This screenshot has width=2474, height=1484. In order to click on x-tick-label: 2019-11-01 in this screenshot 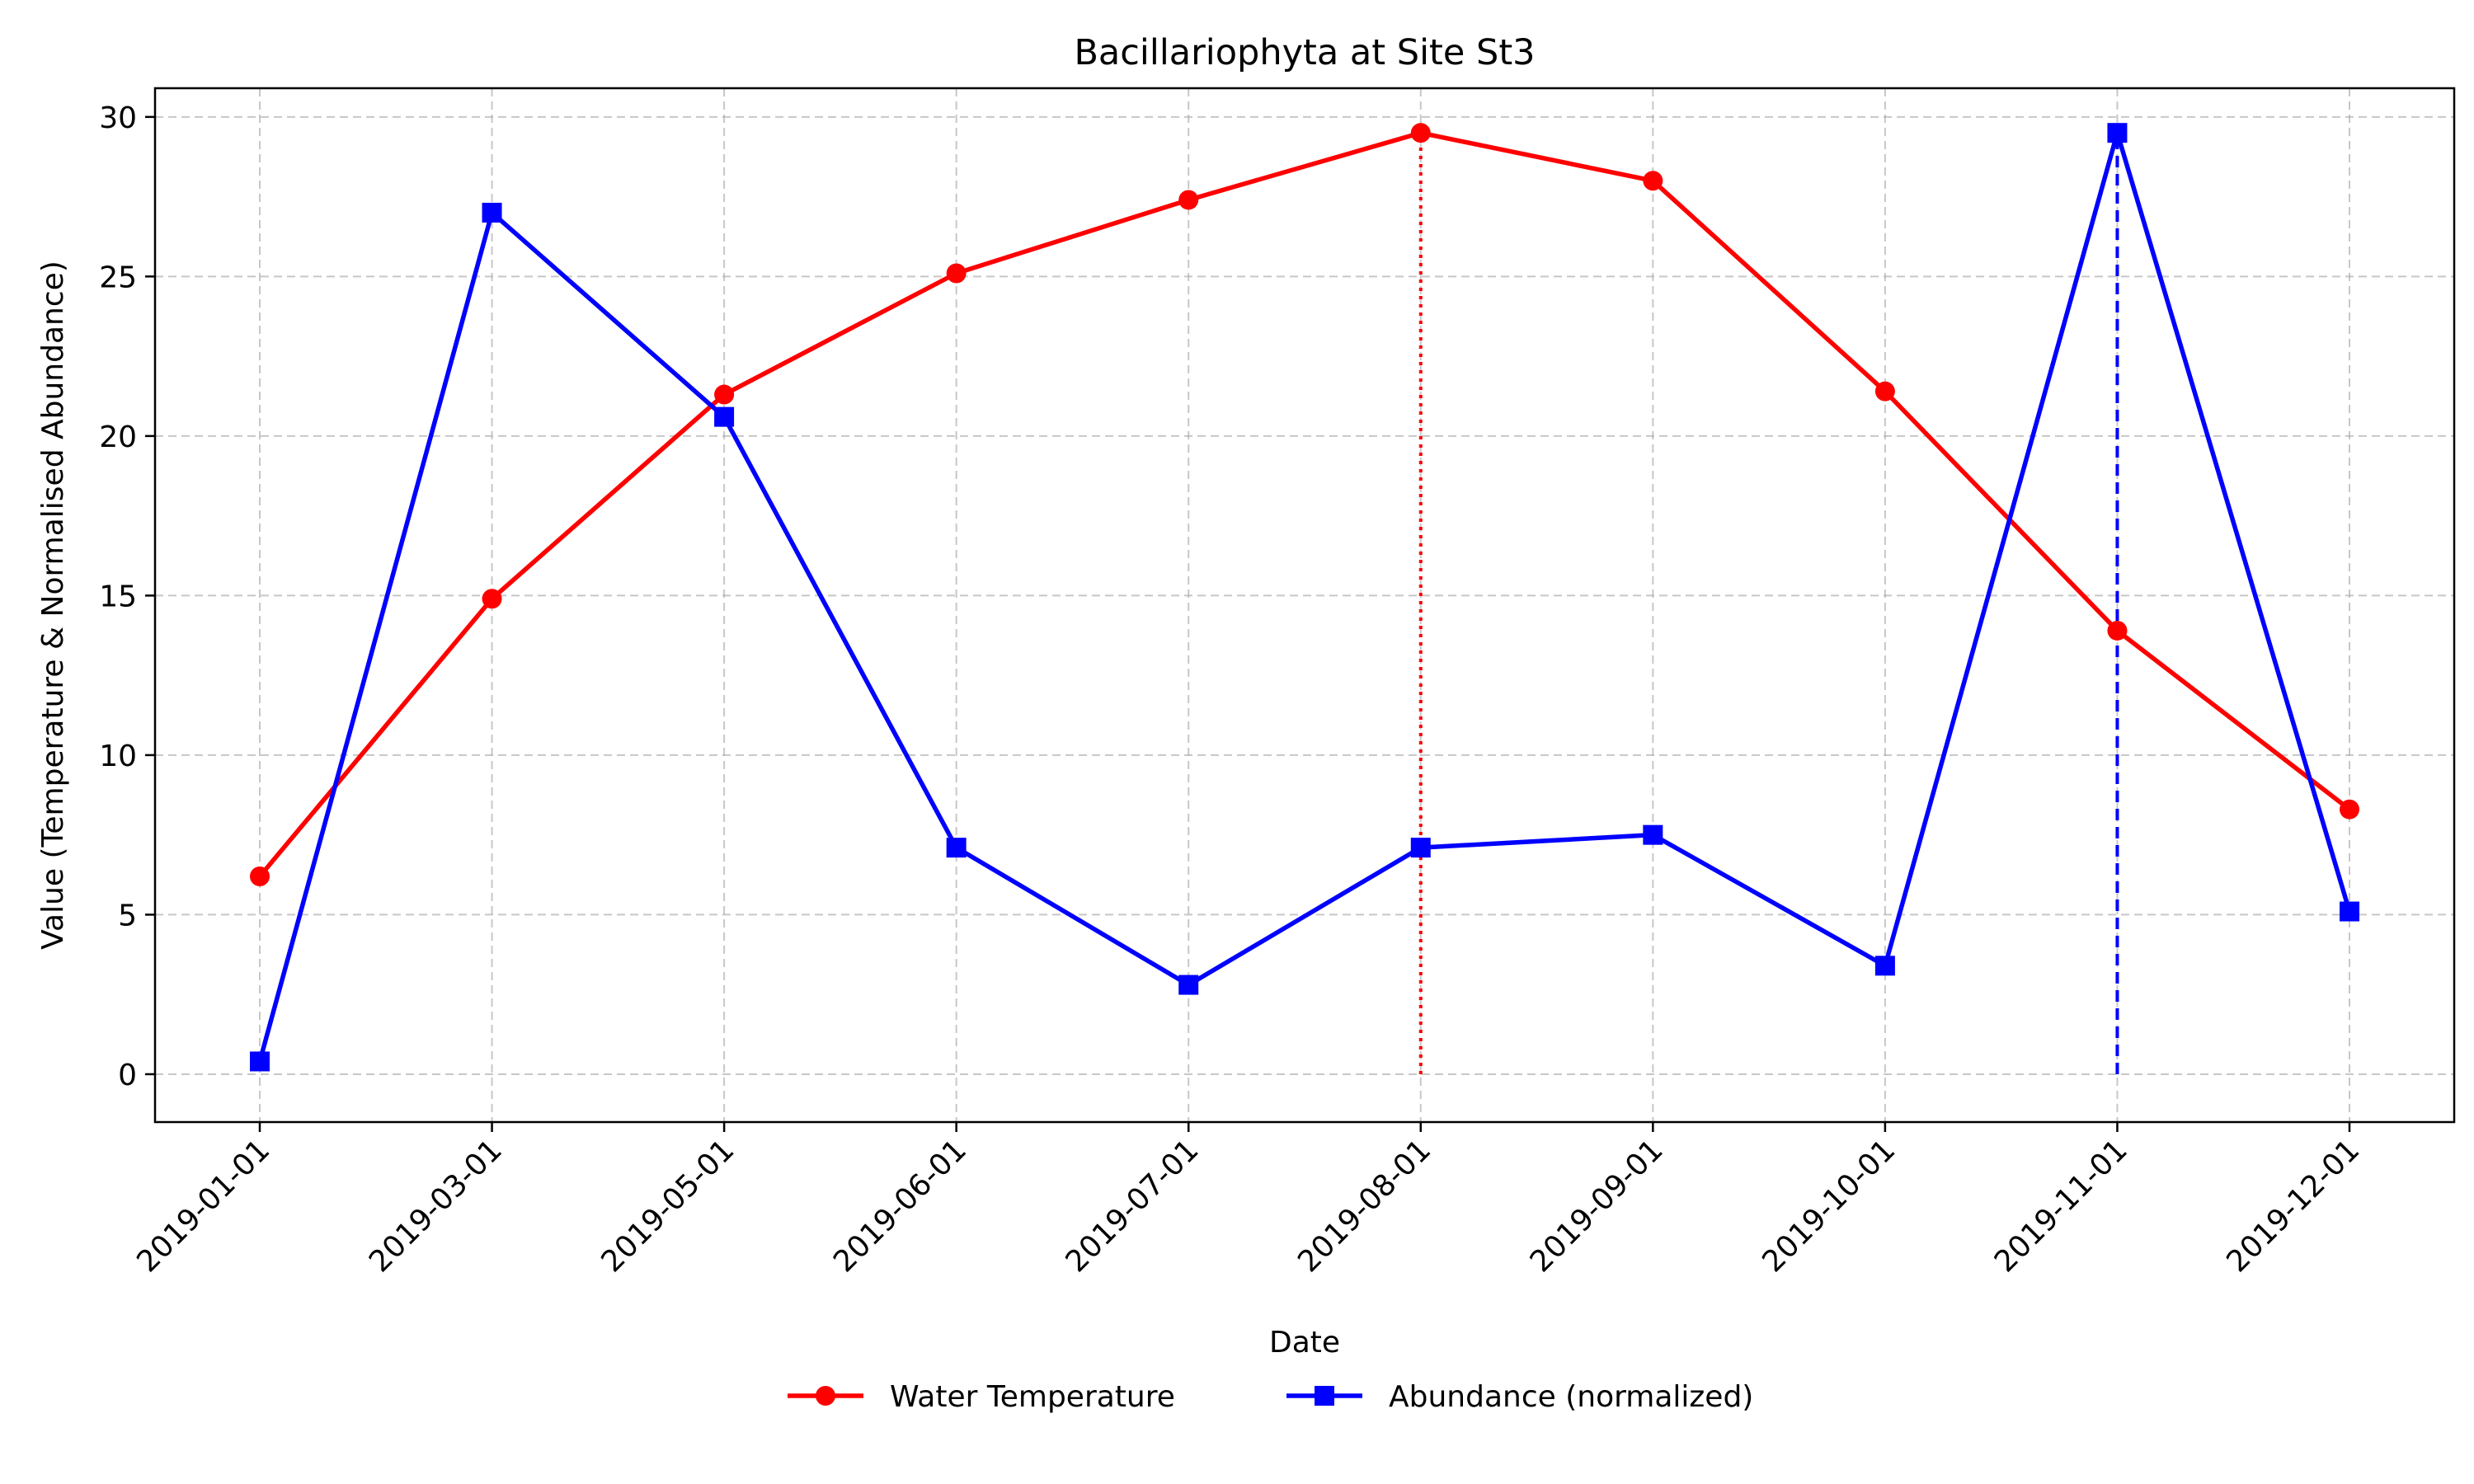, I will do `click(2061, 1206)`.